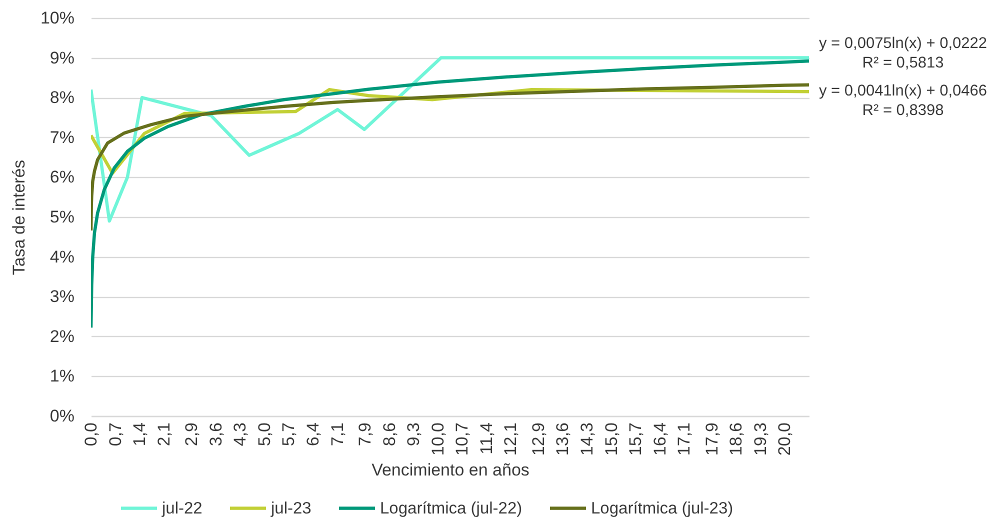 The width and height of the screenshot is (992, 519). What do you see at coordinates (538, 439) in the screenshot?
I see `x-tick-label: 12,9` at bounding box center [538, 439].